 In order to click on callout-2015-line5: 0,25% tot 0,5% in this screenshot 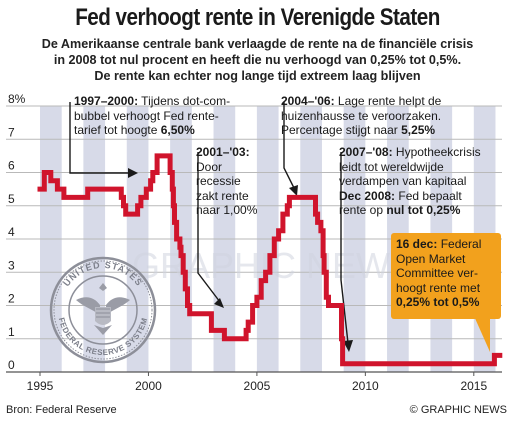, I will do `click(438, 302)`.